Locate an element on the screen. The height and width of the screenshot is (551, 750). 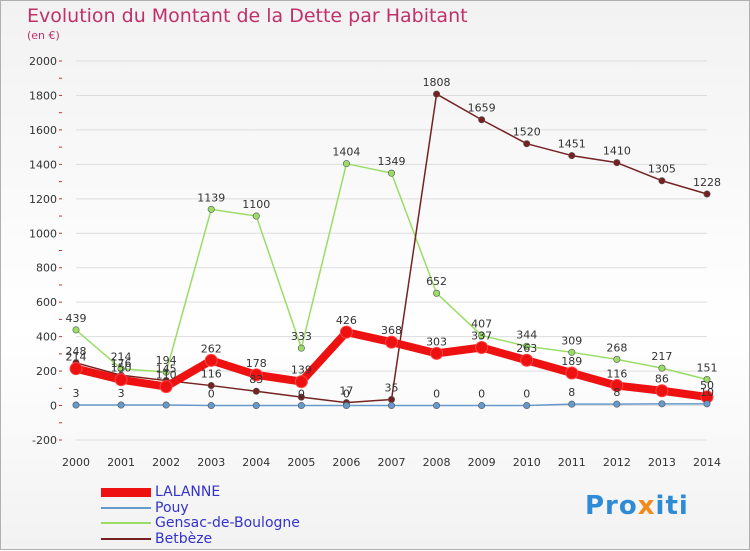
y-tick-label: 400 is located at coordinates (46, 337).